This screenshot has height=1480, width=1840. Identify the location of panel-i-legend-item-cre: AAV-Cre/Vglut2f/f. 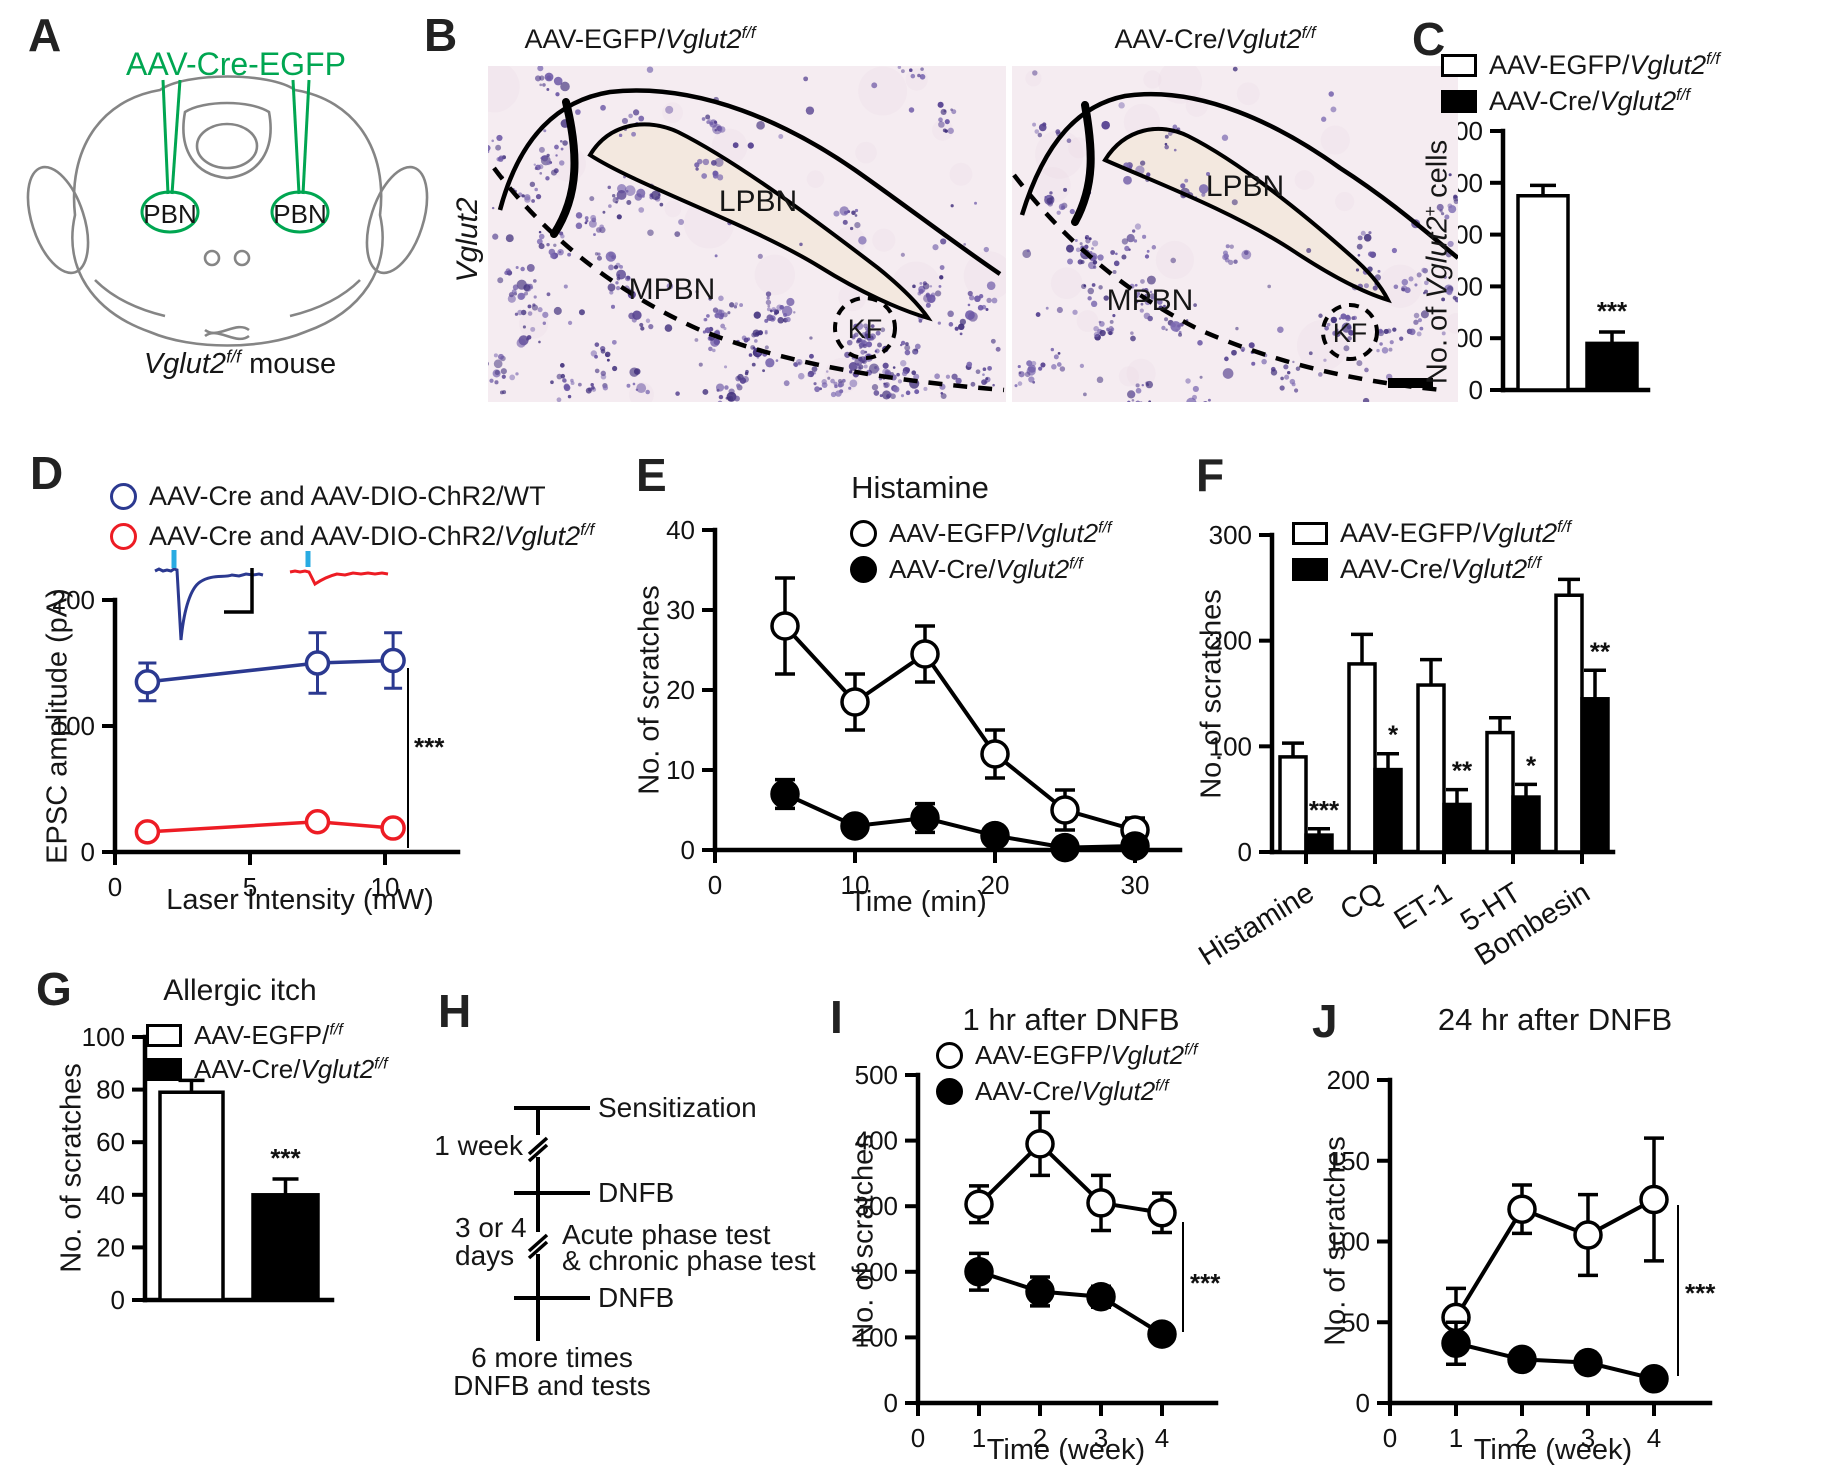
(1052, 1091).